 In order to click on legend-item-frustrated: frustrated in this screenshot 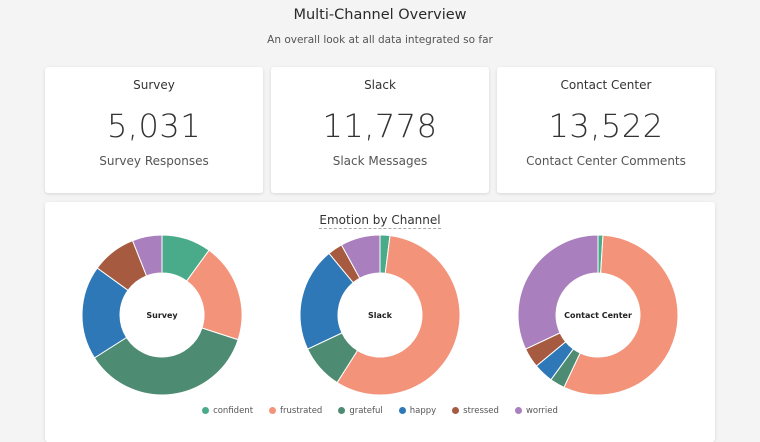, I will do `click(295, 411)`.